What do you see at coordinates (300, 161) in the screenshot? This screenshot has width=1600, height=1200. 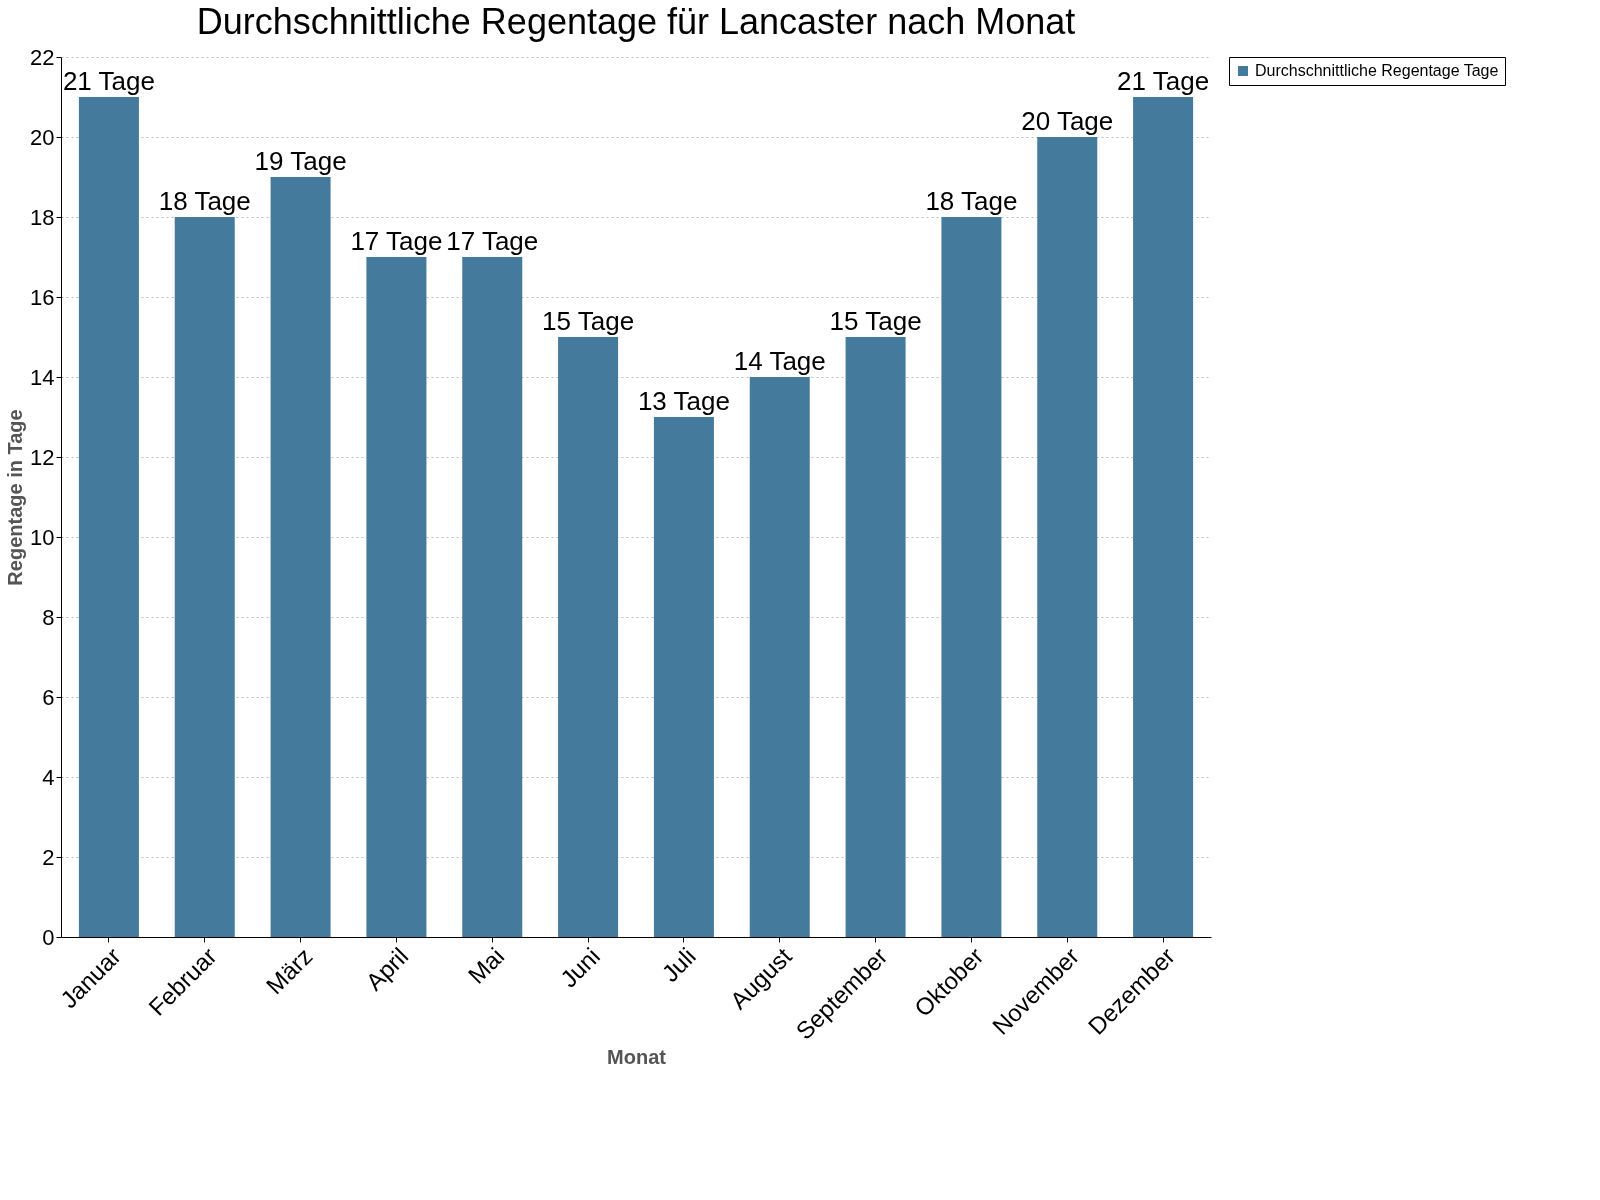 I see `data-label: 19 Tage` at bounding box center [300, 161].